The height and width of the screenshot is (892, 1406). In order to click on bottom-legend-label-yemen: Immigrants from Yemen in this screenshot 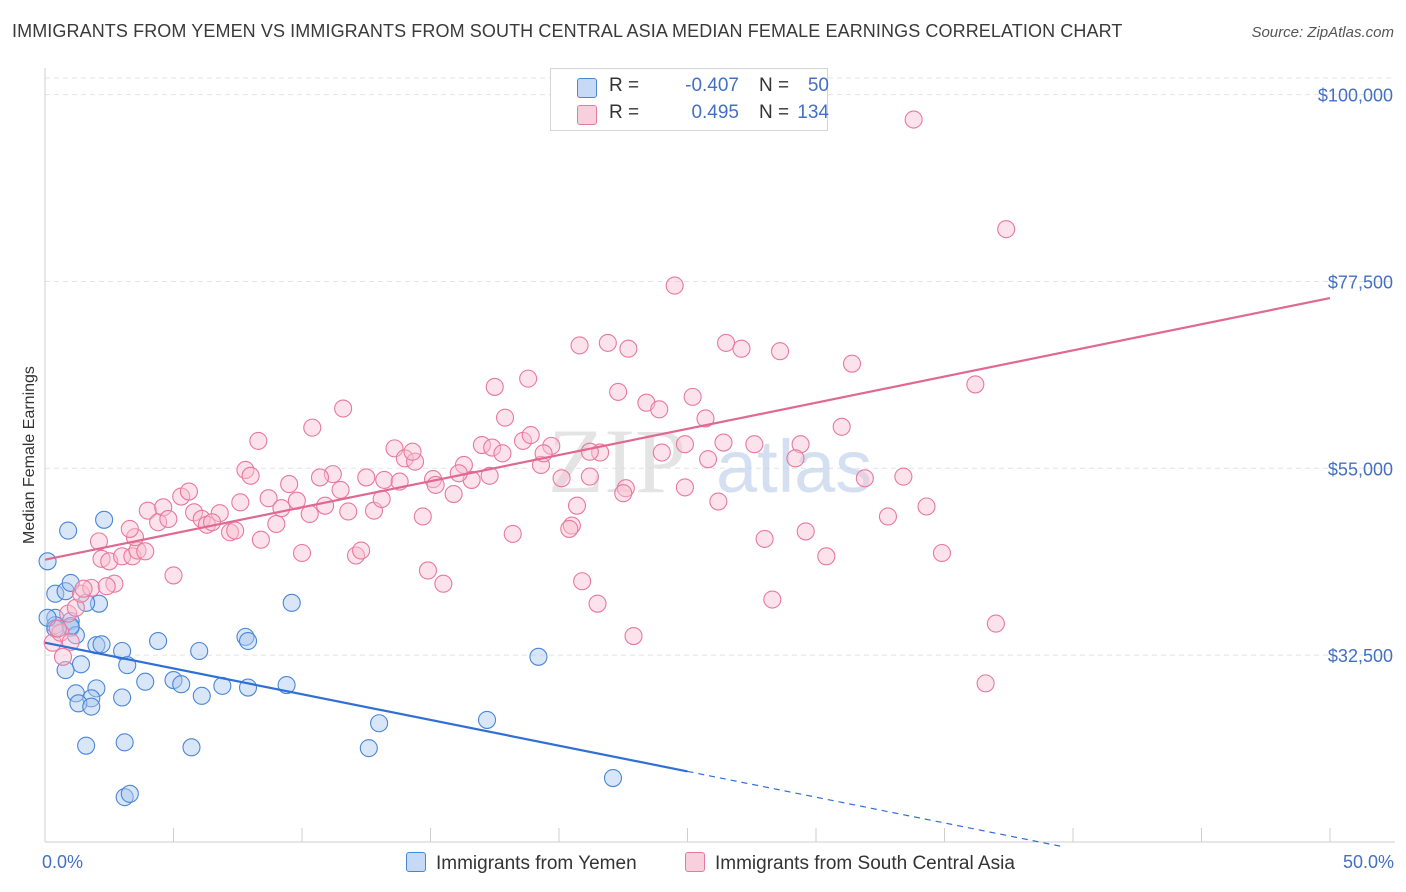, I will do `click(536, 863)`.